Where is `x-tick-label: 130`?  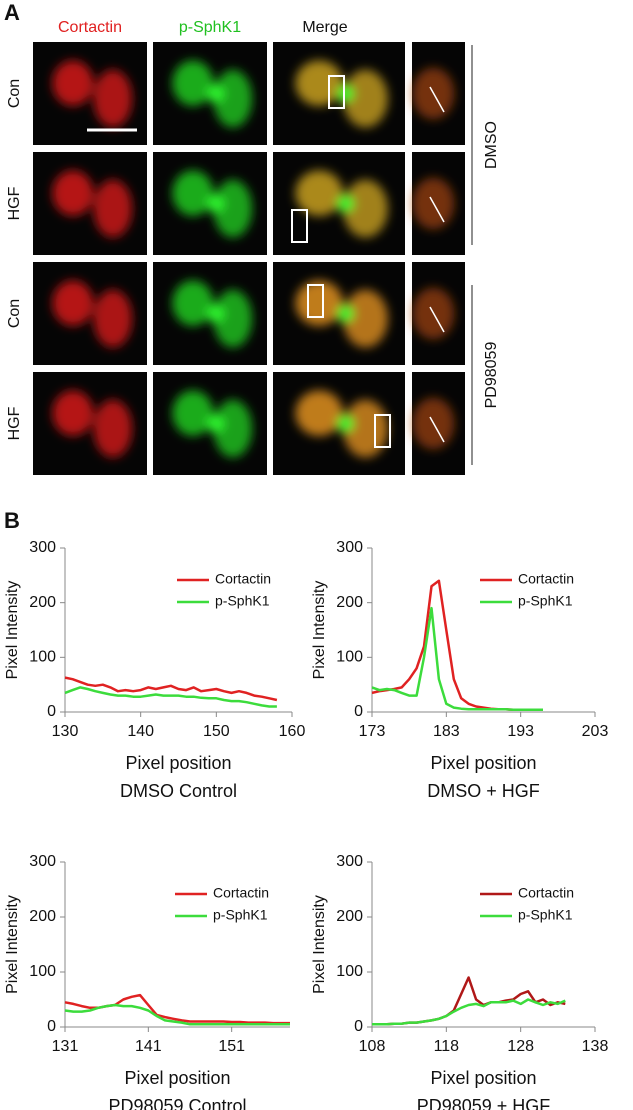 x-tick-label: 130 is located at coordinates (65, 731).